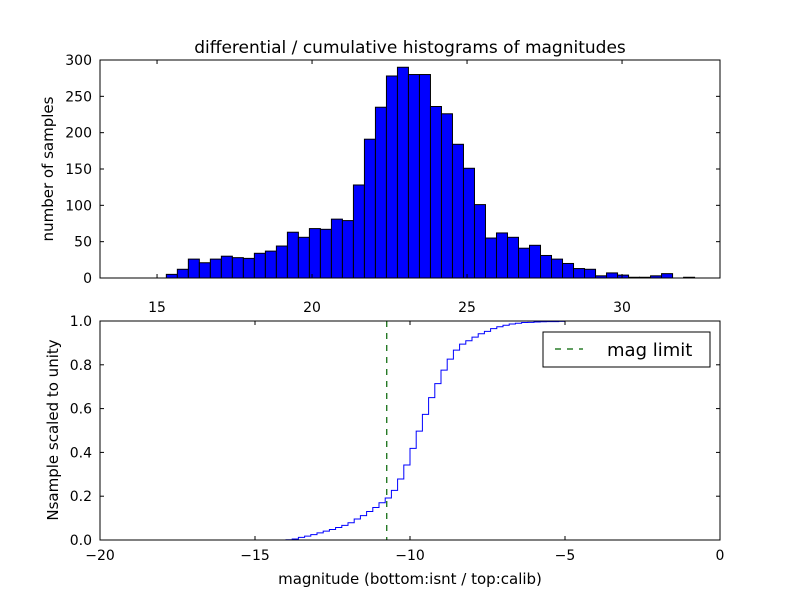 The width and height of the screenshot is (800, 604). What do you see at coordinates (410, 579) in the screenshot?
I see `bottom-x-label: magnitude (bottom:isnt / top:calib)` at bounding box center [410, 579].